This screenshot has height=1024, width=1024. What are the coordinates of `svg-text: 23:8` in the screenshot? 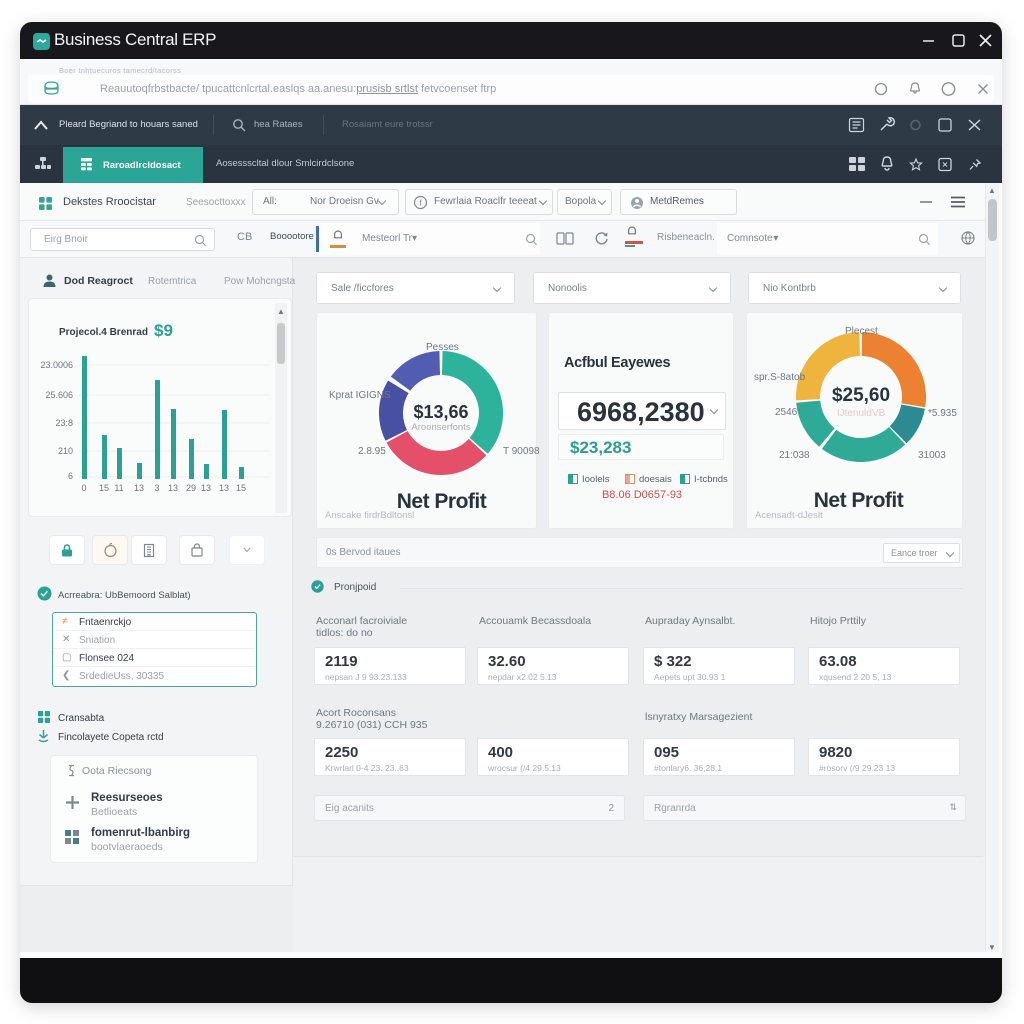 It's located at (64, 423).